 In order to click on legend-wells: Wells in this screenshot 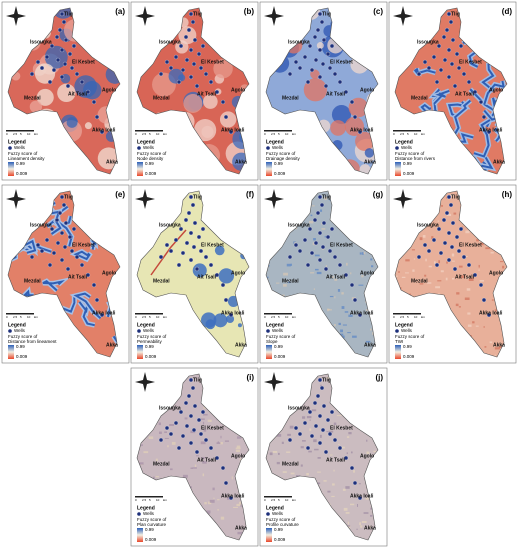, I will do `click(149, 513)`.